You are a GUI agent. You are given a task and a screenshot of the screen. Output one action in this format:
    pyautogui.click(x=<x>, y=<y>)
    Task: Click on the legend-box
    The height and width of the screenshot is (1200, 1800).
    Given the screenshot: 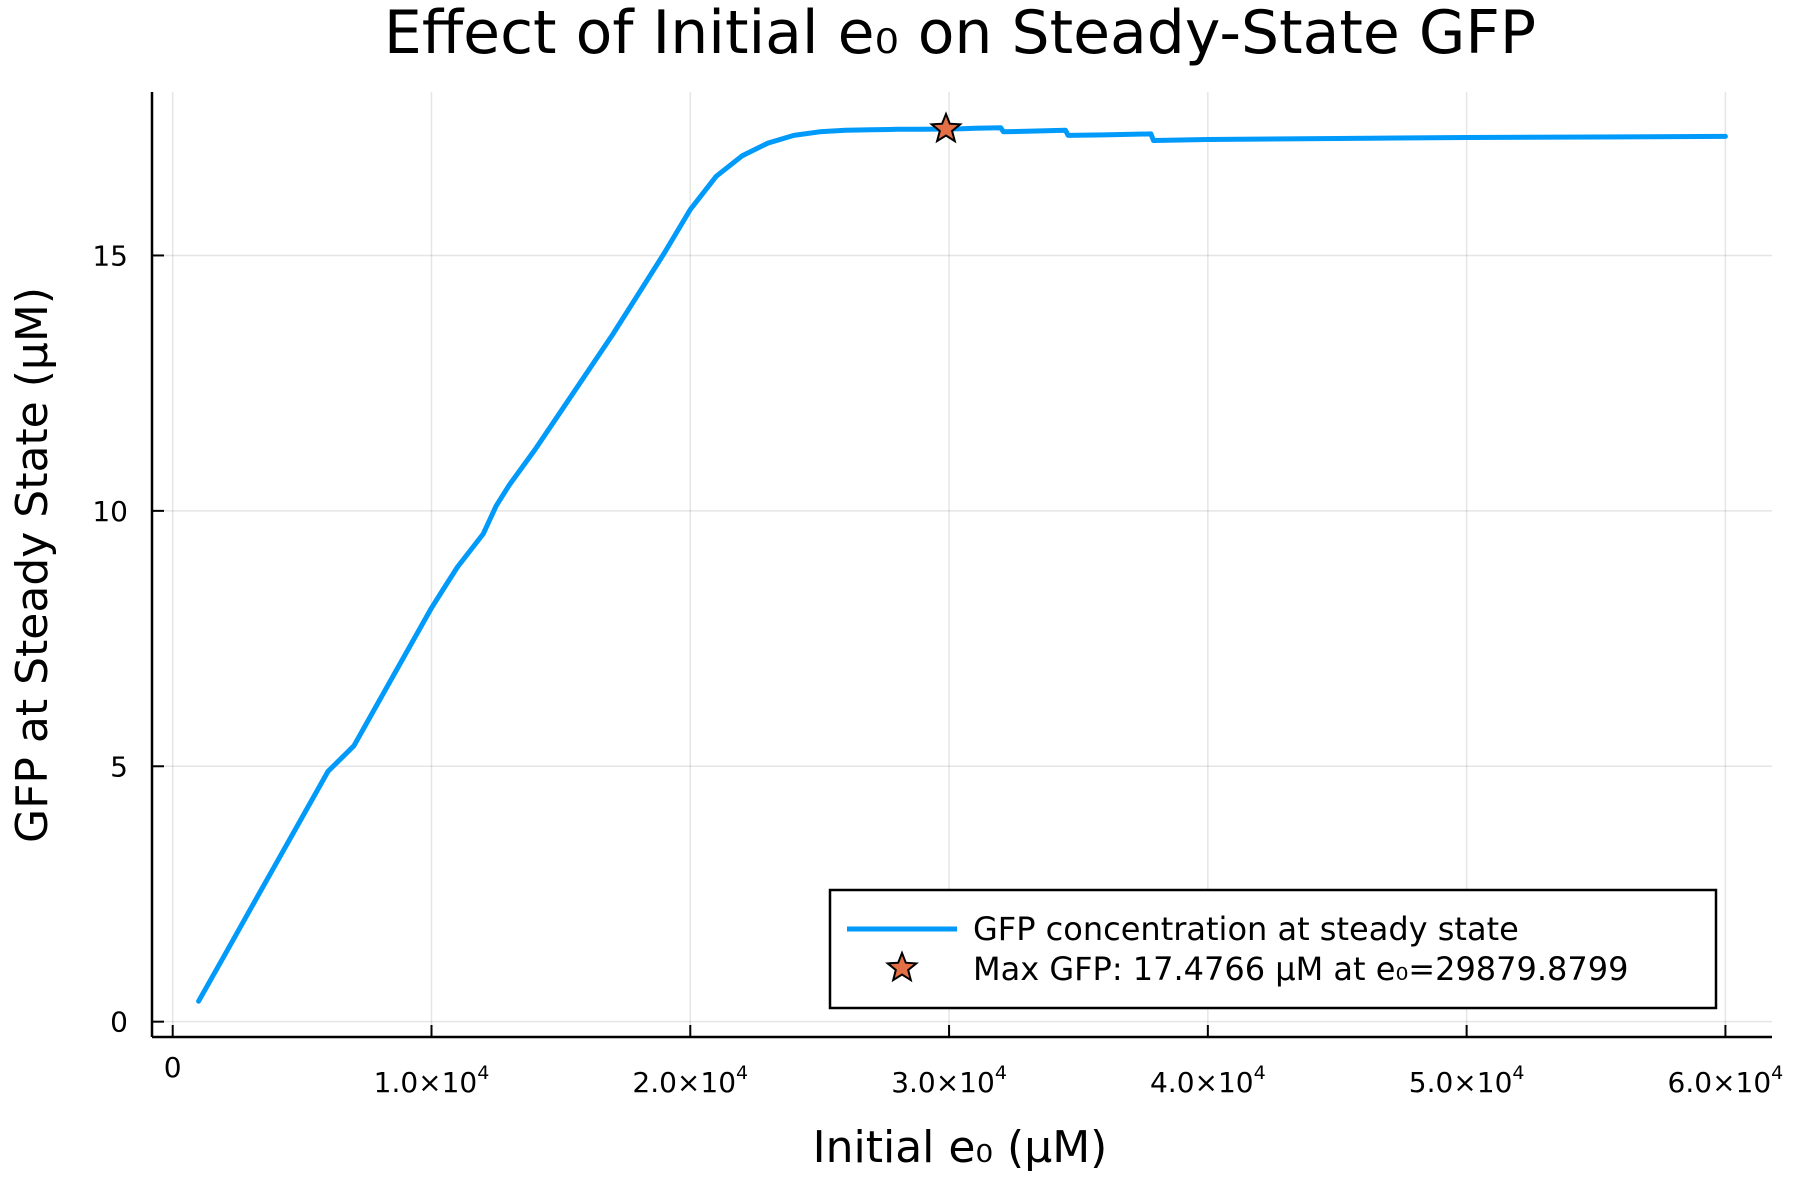 What is the action you would take?
    pyautogui.click(x=1273, y=949)
    